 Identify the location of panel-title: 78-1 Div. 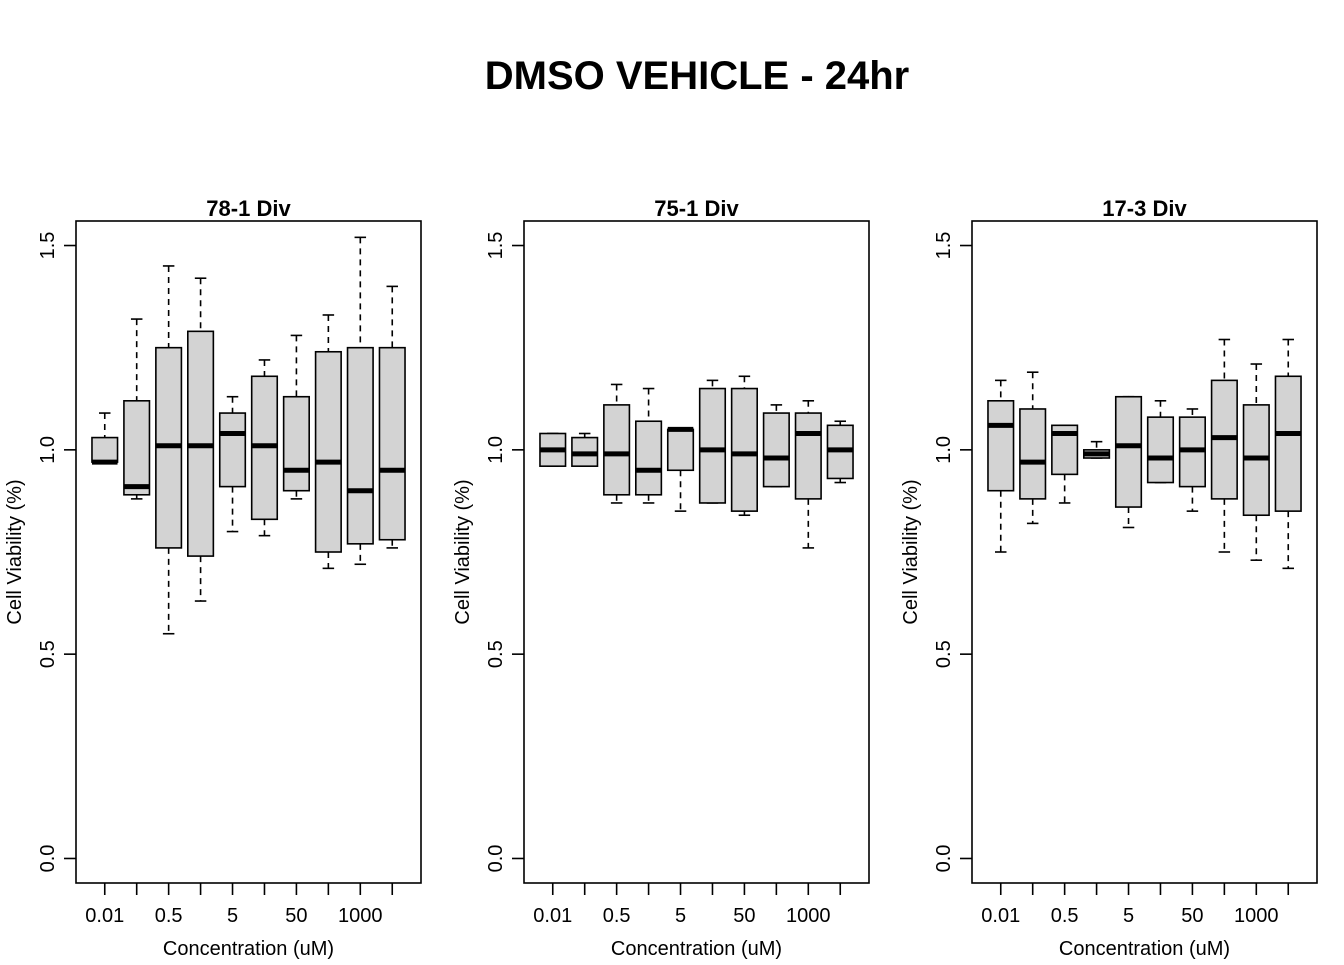
(248, 208).